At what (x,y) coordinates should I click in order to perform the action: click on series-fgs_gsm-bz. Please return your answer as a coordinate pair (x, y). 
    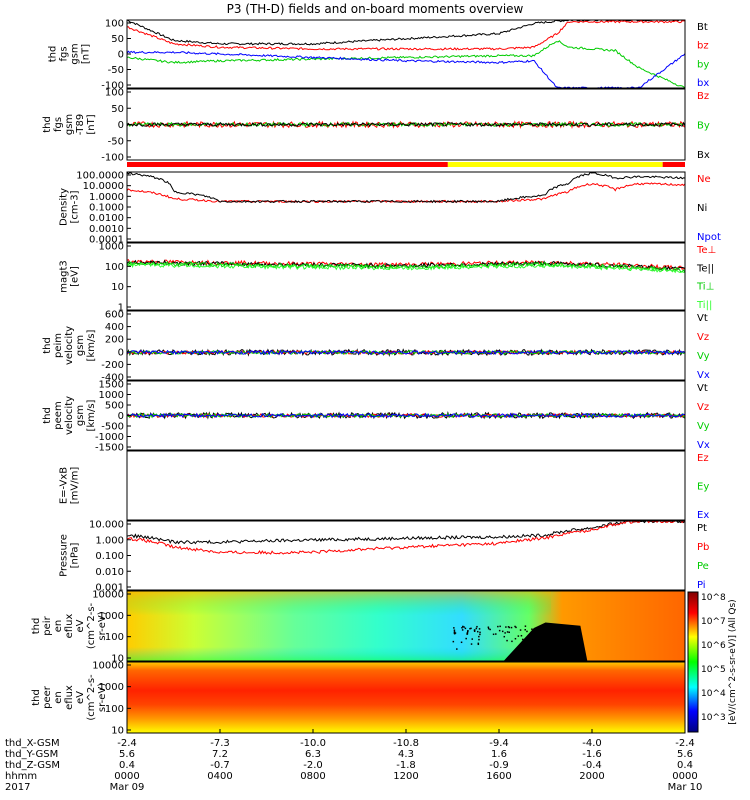
    Looking at the image, I should click on (406, 35).